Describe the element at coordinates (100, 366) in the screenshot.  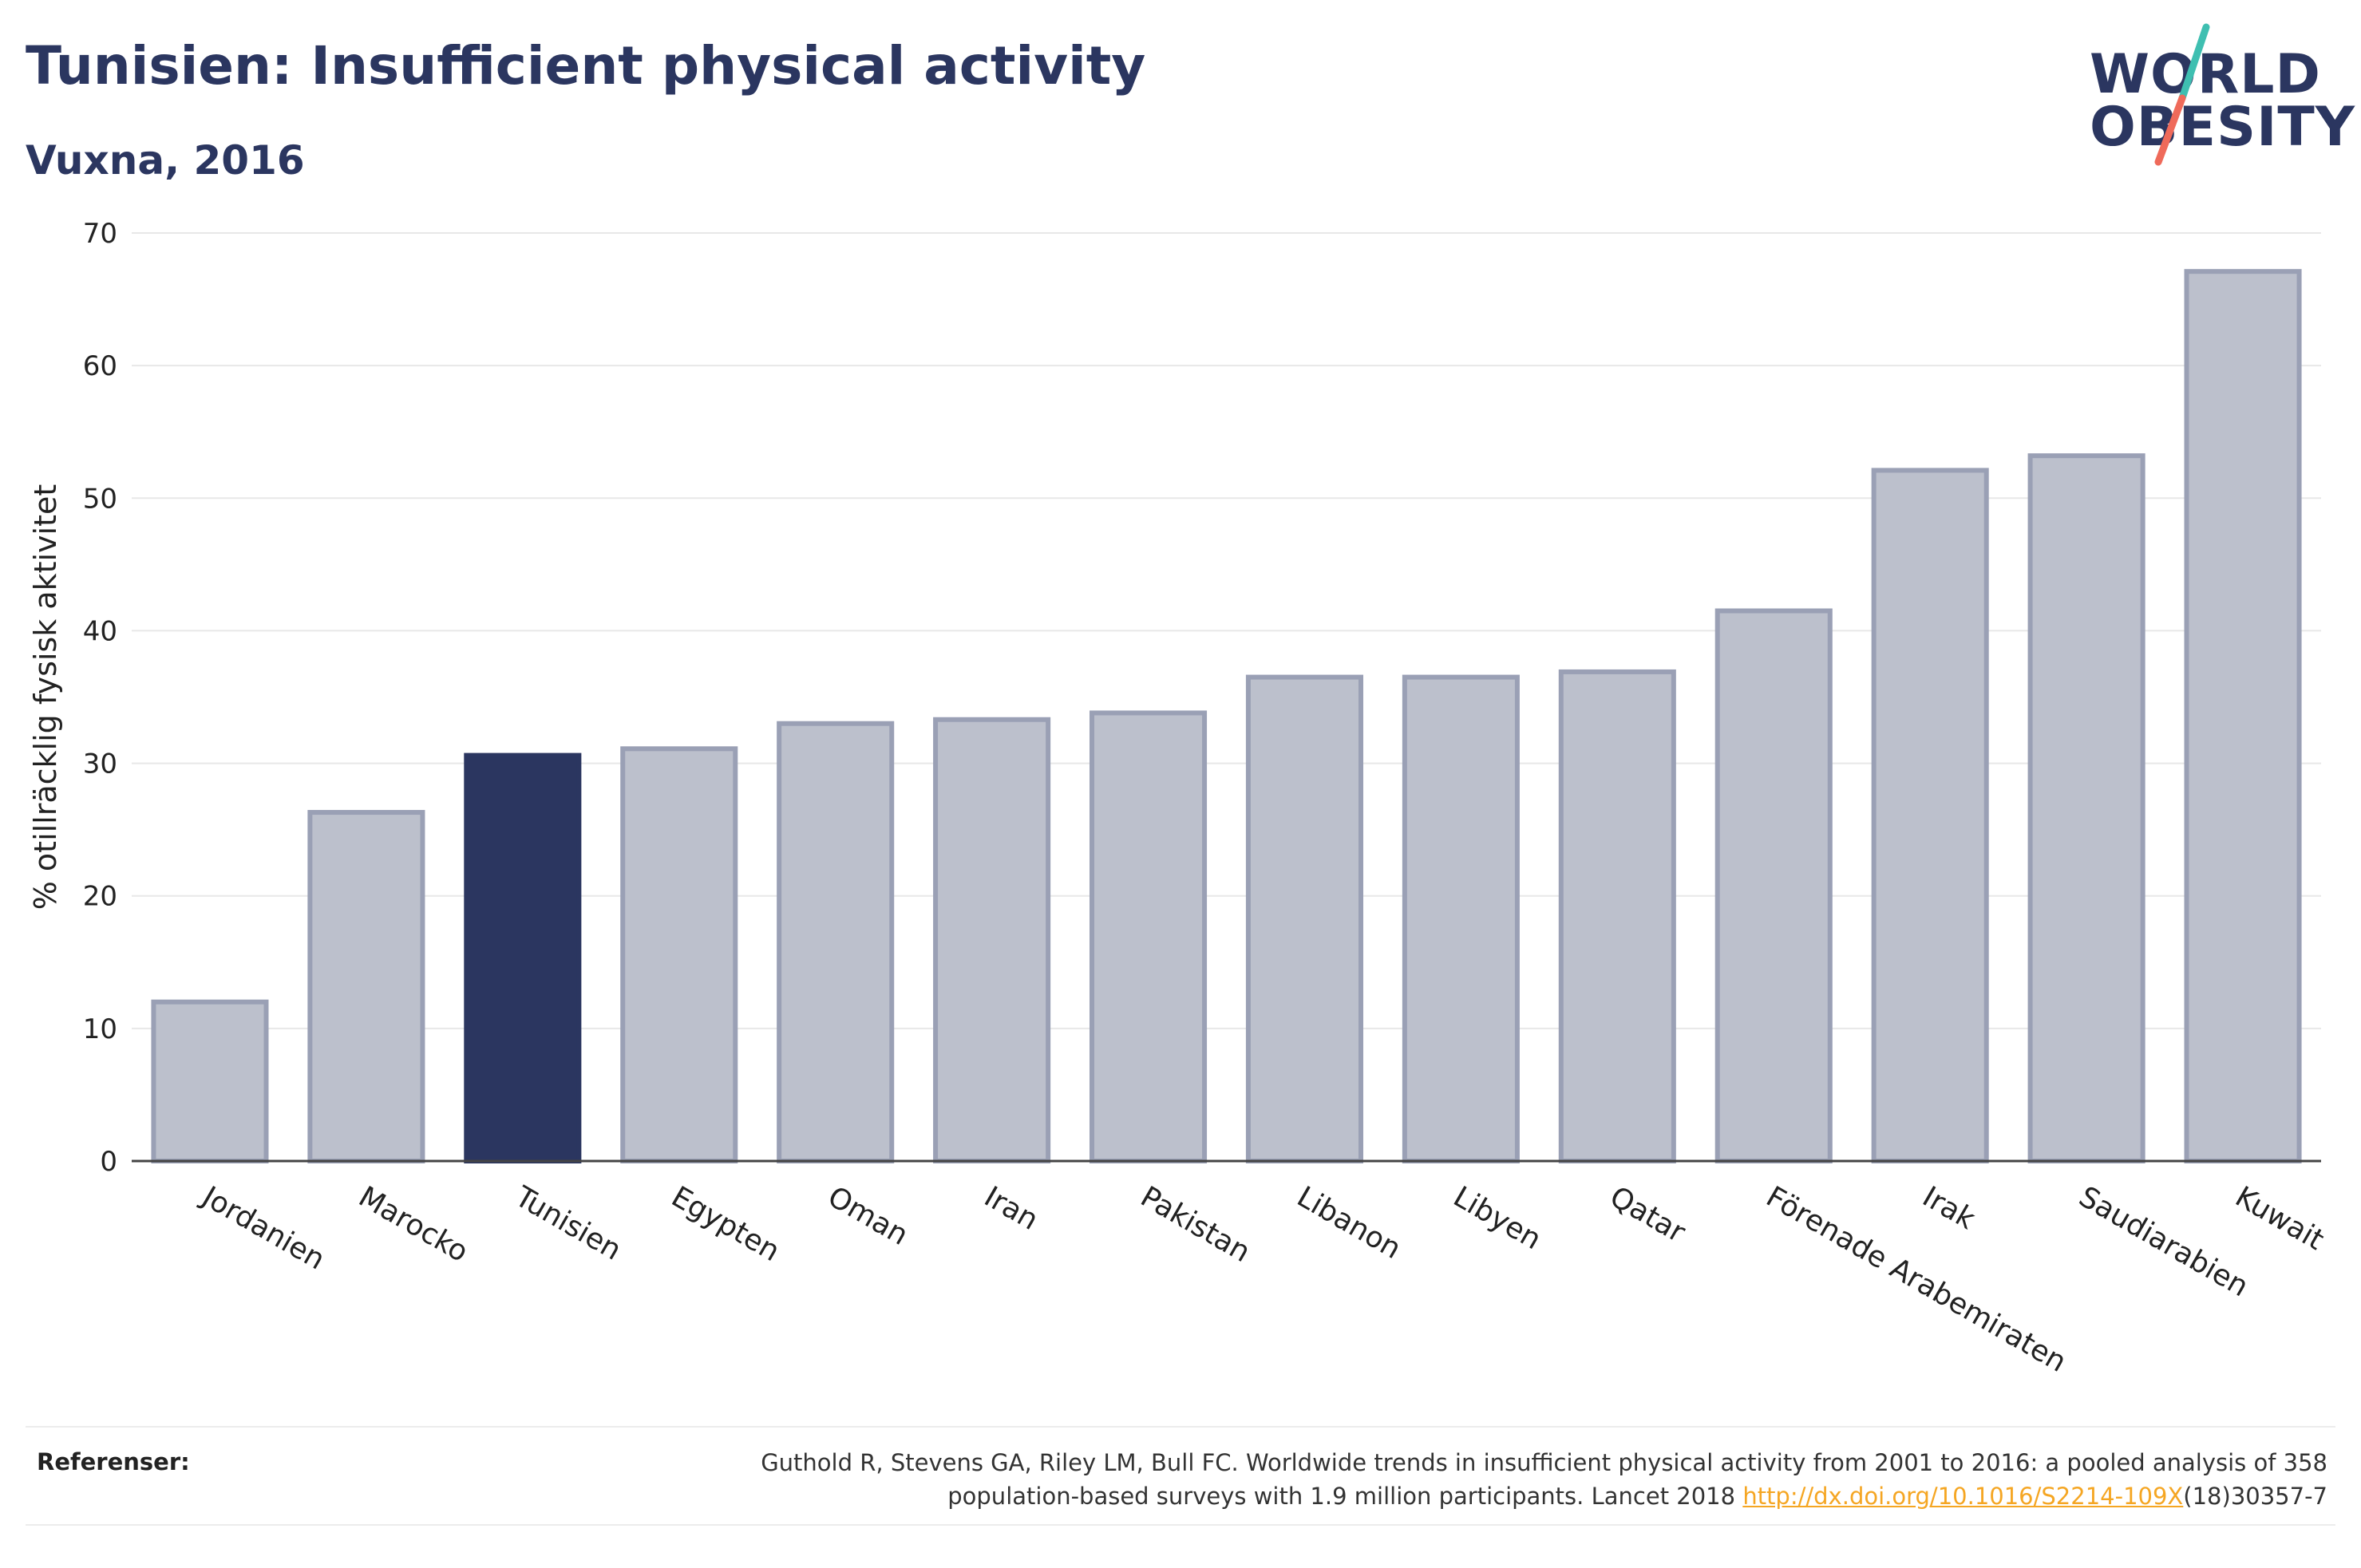
I see `y-tick-label: 60` at that location.